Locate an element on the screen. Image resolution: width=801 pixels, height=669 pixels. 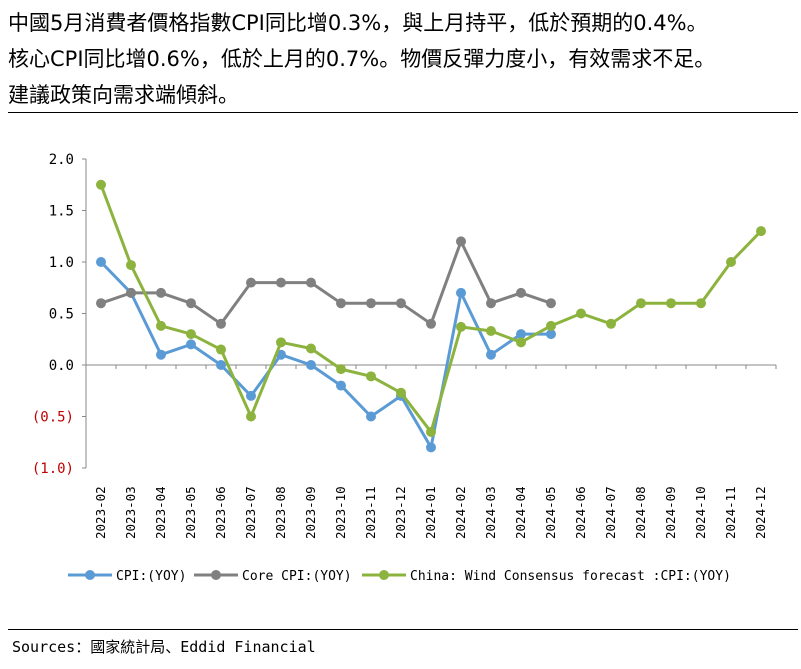
x-tick-label: 2024-11 is located at coordinates (730, 512).